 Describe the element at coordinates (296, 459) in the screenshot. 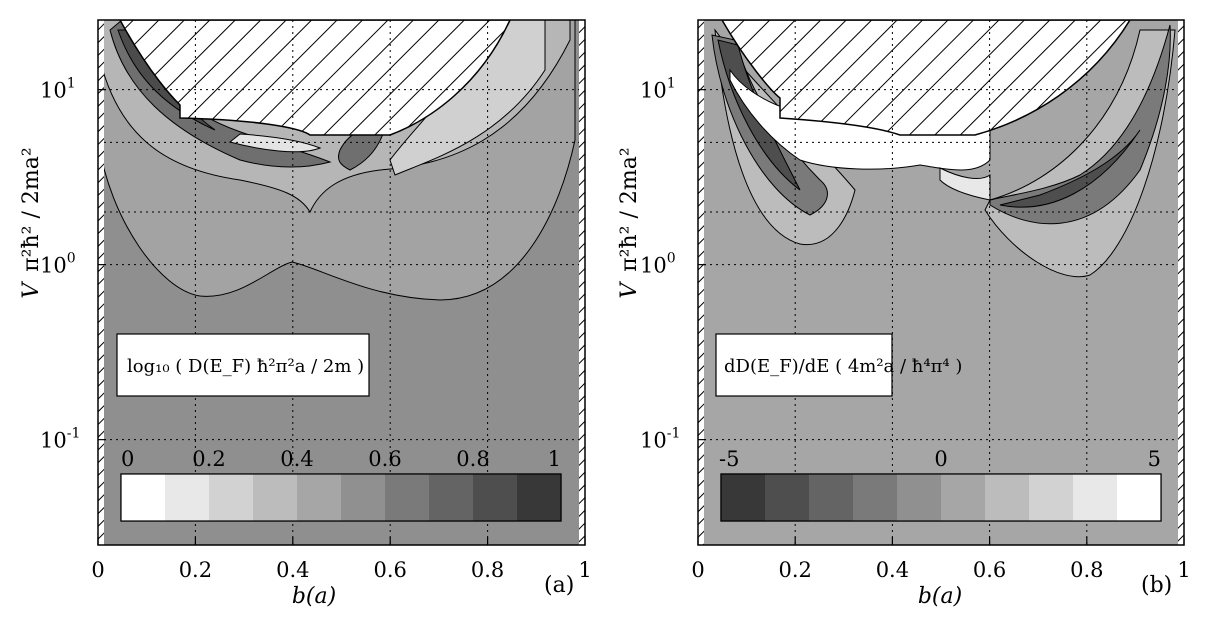

I see `colorbar-tick-label: 0.4` at that location.